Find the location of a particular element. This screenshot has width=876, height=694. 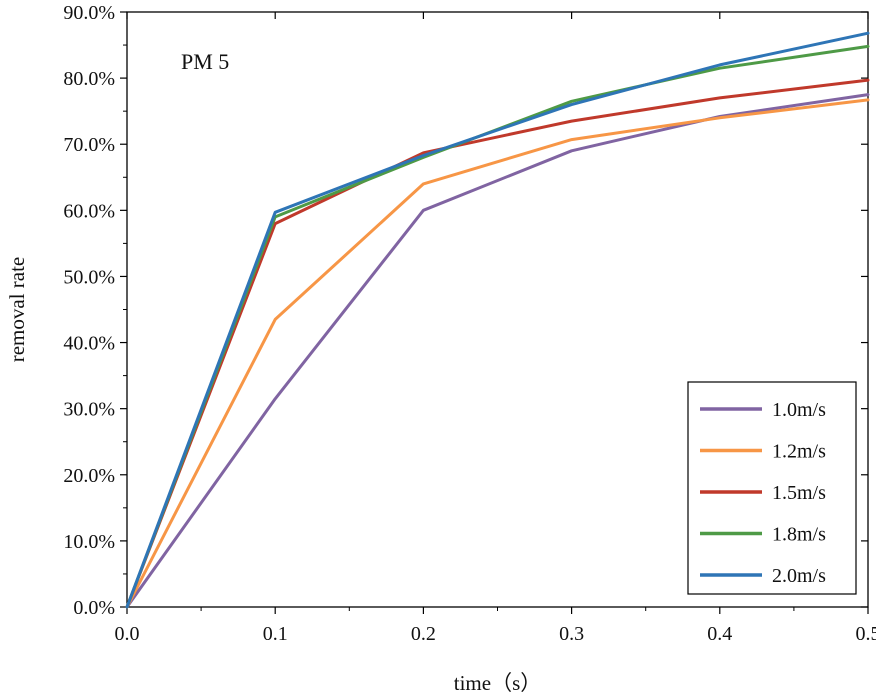

y-axis-label: removal rate is located at coordinates (17, 310).